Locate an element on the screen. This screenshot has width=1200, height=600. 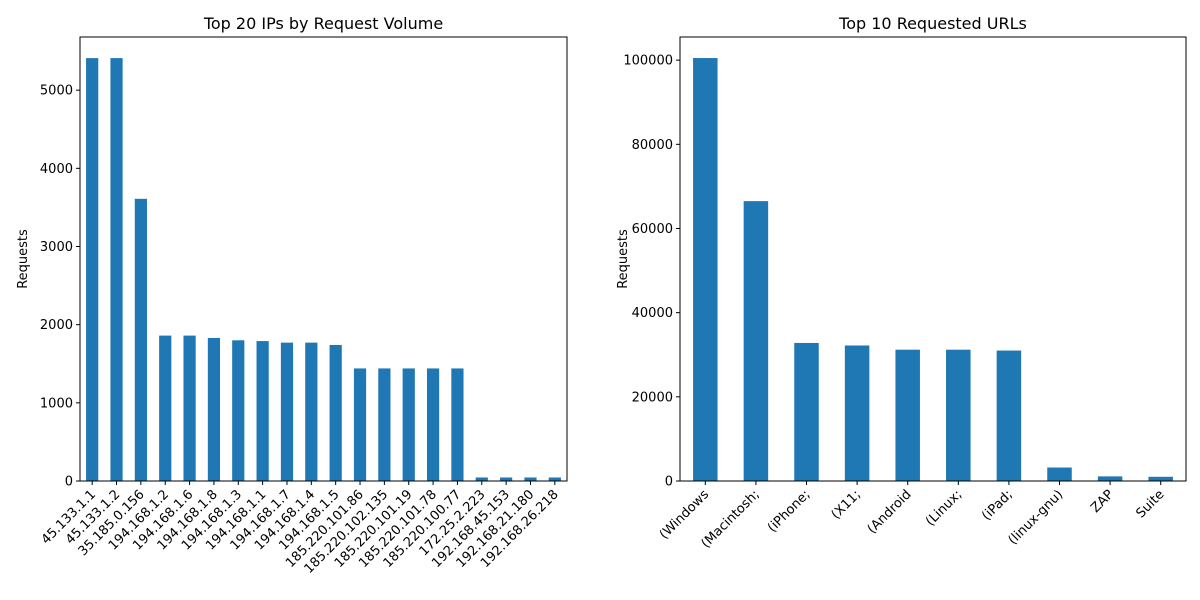
y-tick-label: 4000 is located at coordinates (56, 169).